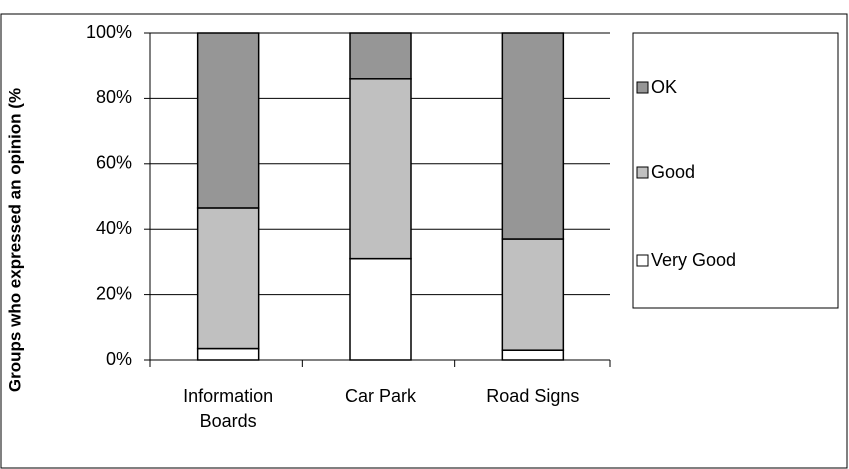  Describe the element at coordinates (109, 32) in the screenshot. I see `y-tick-label: 100%` at that location.